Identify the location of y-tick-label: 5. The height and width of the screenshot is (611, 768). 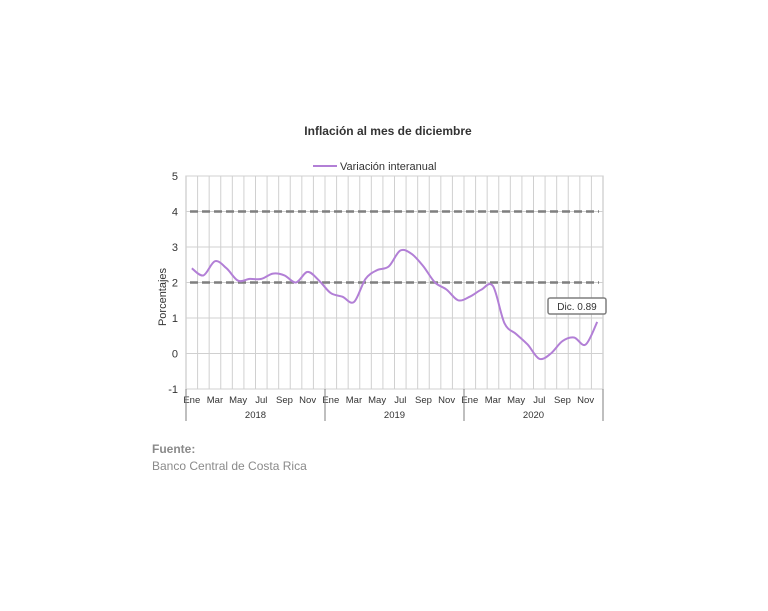
(175, 177).